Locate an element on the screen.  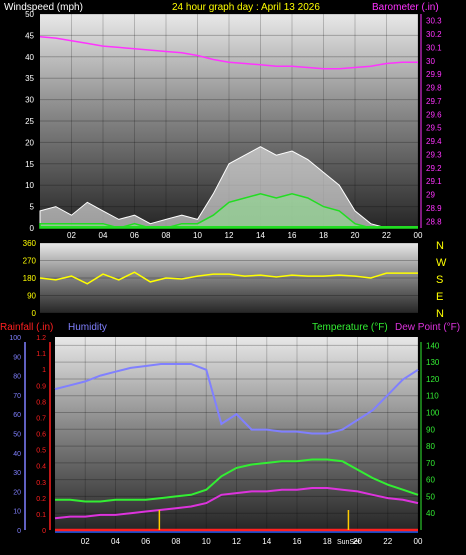
wind-y-tick-label: 50 is located at coordinates (29, 14).